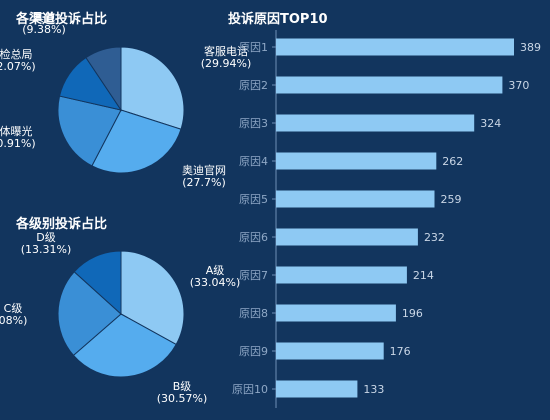 This screenshot has height=420, width=550. Describe the element at coordinates (204, 182) in the screenshot. I see `pie1-pct-1: (27.7%)` at that location.